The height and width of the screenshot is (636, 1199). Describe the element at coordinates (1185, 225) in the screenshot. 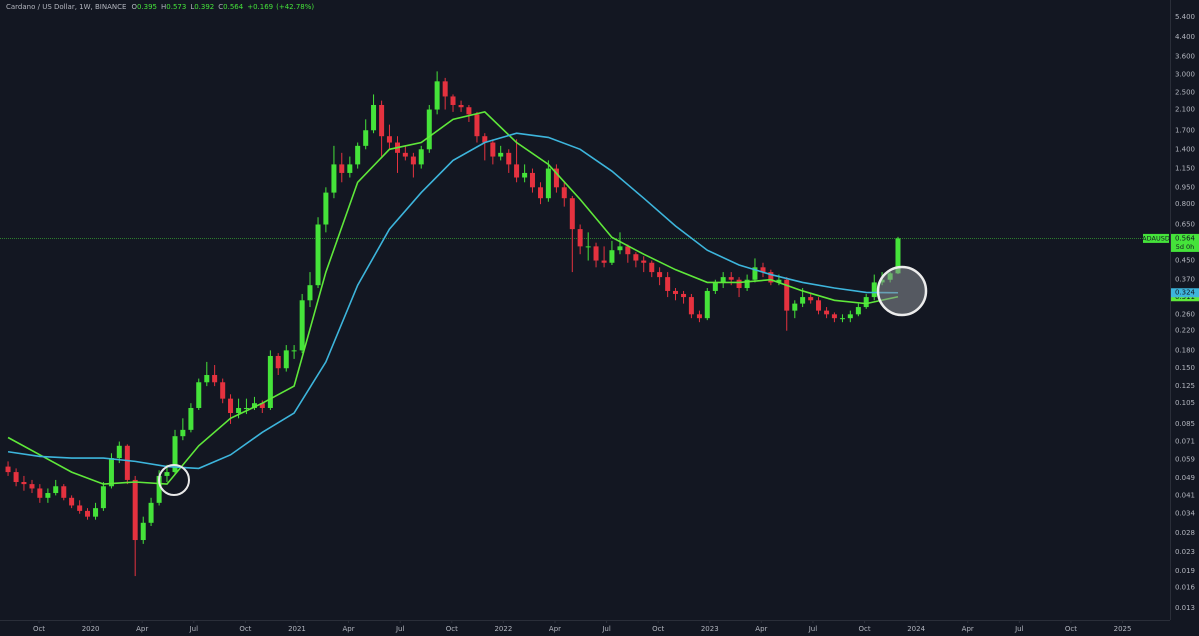

I see `y-tick-label: 0.650` at that location.